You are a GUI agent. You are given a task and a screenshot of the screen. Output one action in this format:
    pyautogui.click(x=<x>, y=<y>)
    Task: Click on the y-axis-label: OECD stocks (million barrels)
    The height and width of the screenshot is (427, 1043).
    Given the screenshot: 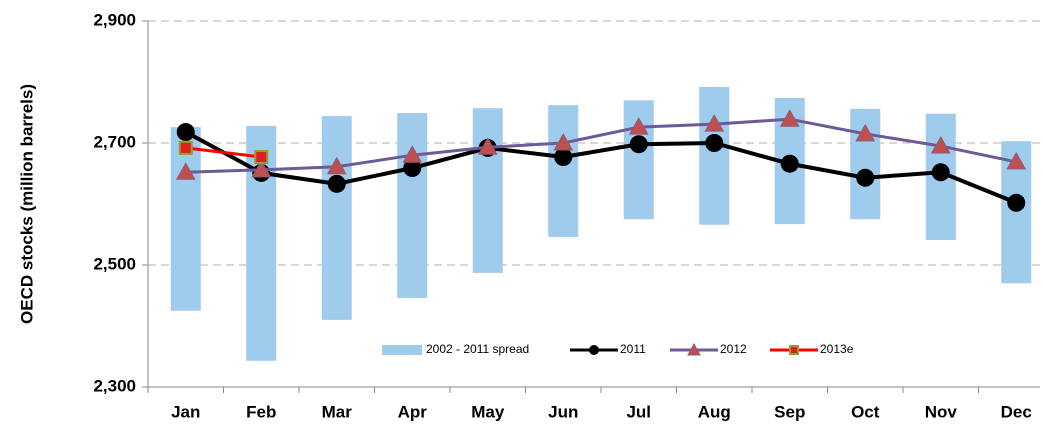 What is the action you would take?
    pyautogui.click(x=26, y=204)
    